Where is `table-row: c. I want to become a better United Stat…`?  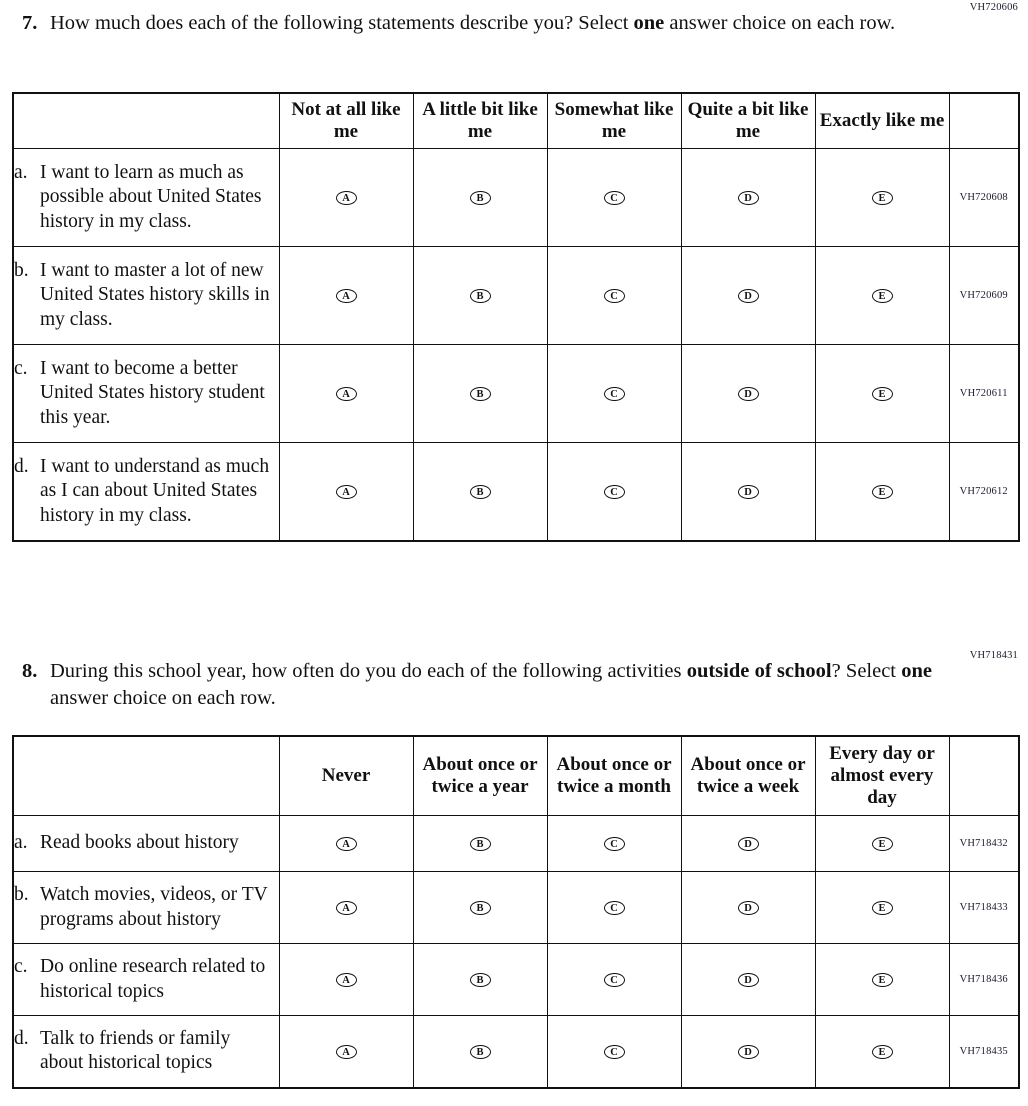
table-row: c. I want to become a better United Stat… is located at coordinates (516, 393).